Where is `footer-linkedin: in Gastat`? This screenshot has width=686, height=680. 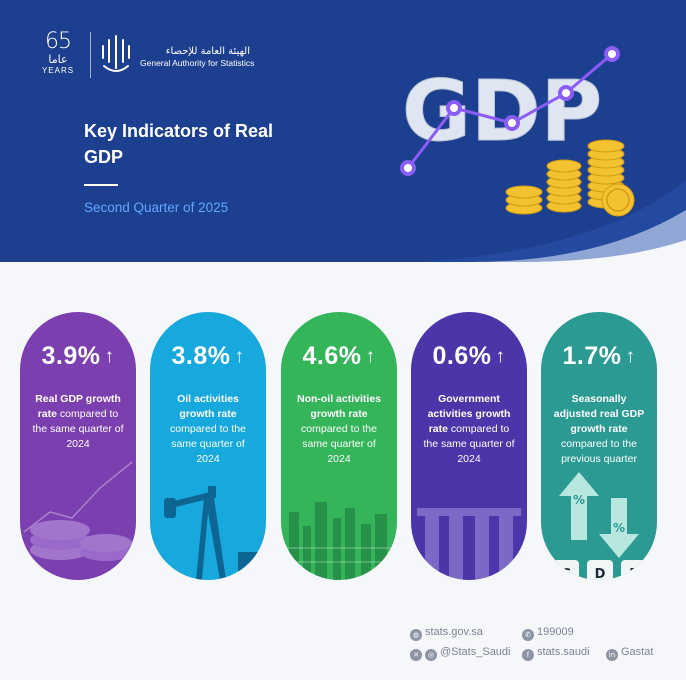
footer-linkedin: in Gastat is located at coordinates (629, 653).